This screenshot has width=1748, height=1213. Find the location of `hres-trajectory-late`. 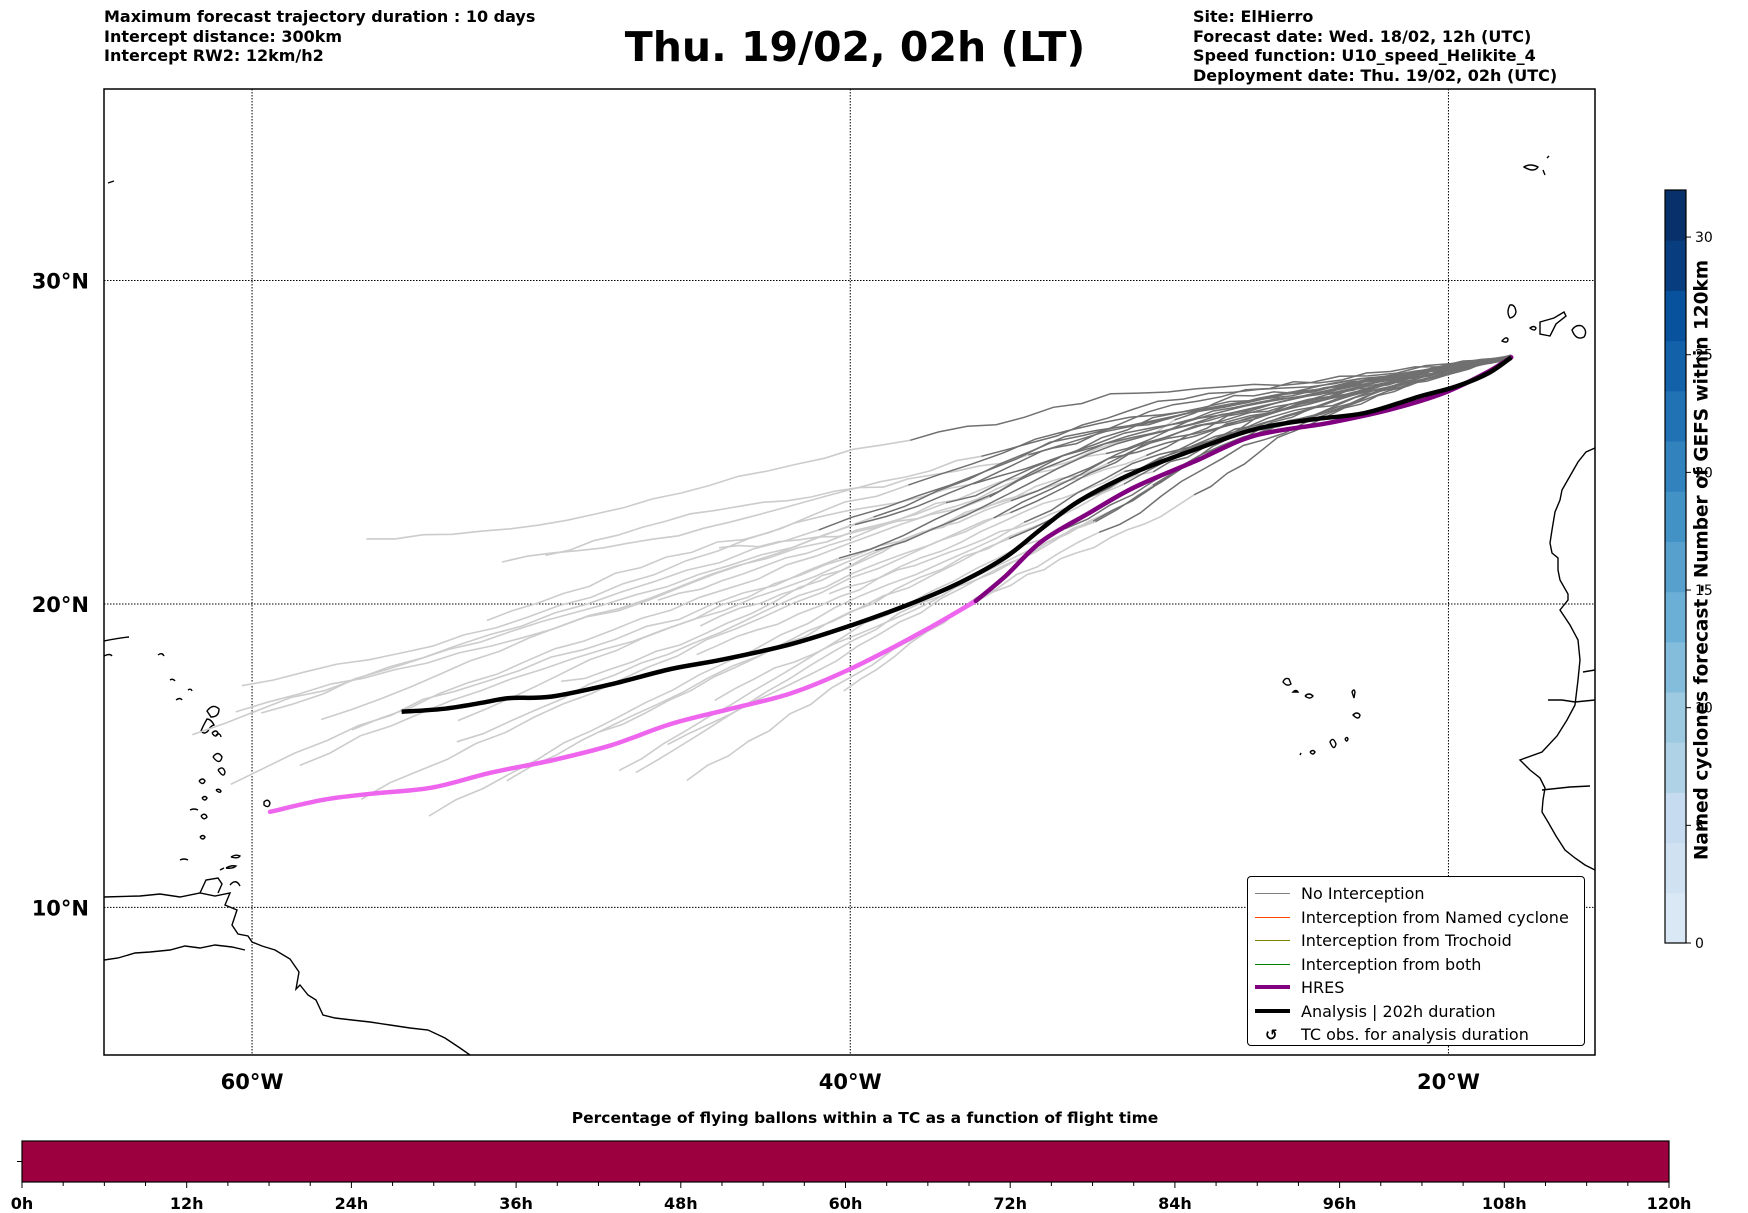

hres-trajectory-late is located at coordinates (623, 706).